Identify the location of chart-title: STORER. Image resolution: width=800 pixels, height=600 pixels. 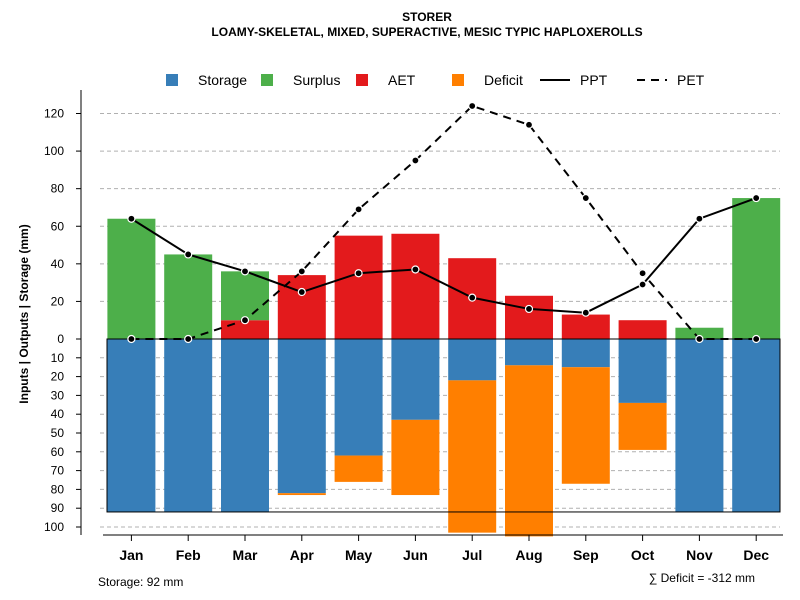
(427, 17).